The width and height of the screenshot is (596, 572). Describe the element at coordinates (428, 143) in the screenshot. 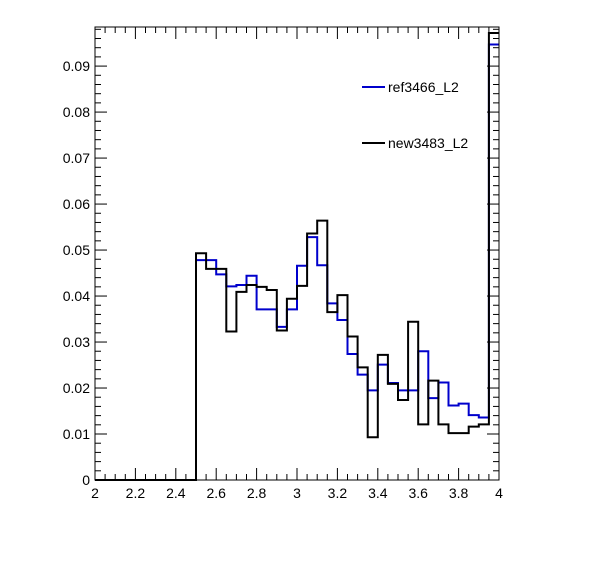

I see `legend-label-new: new3483_L2` at that location.